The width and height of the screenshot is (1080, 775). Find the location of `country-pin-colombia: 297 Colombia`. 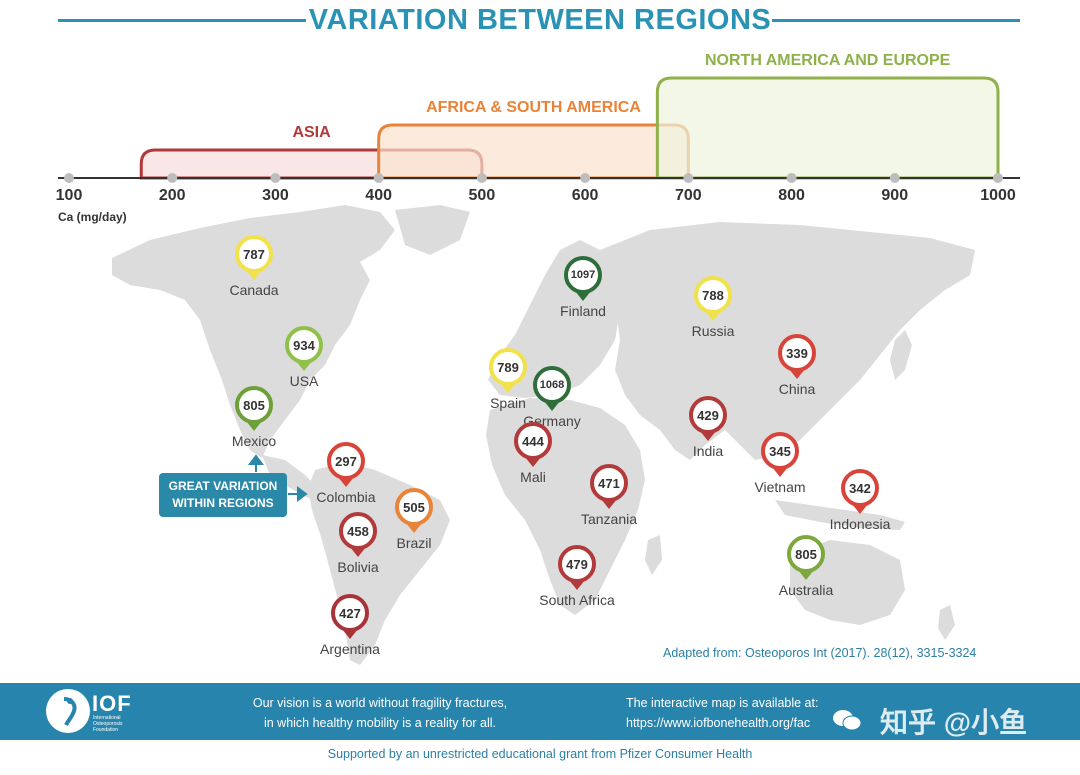

country-pin-colombia: 297 Colombia is located at coordinates (346, 473).